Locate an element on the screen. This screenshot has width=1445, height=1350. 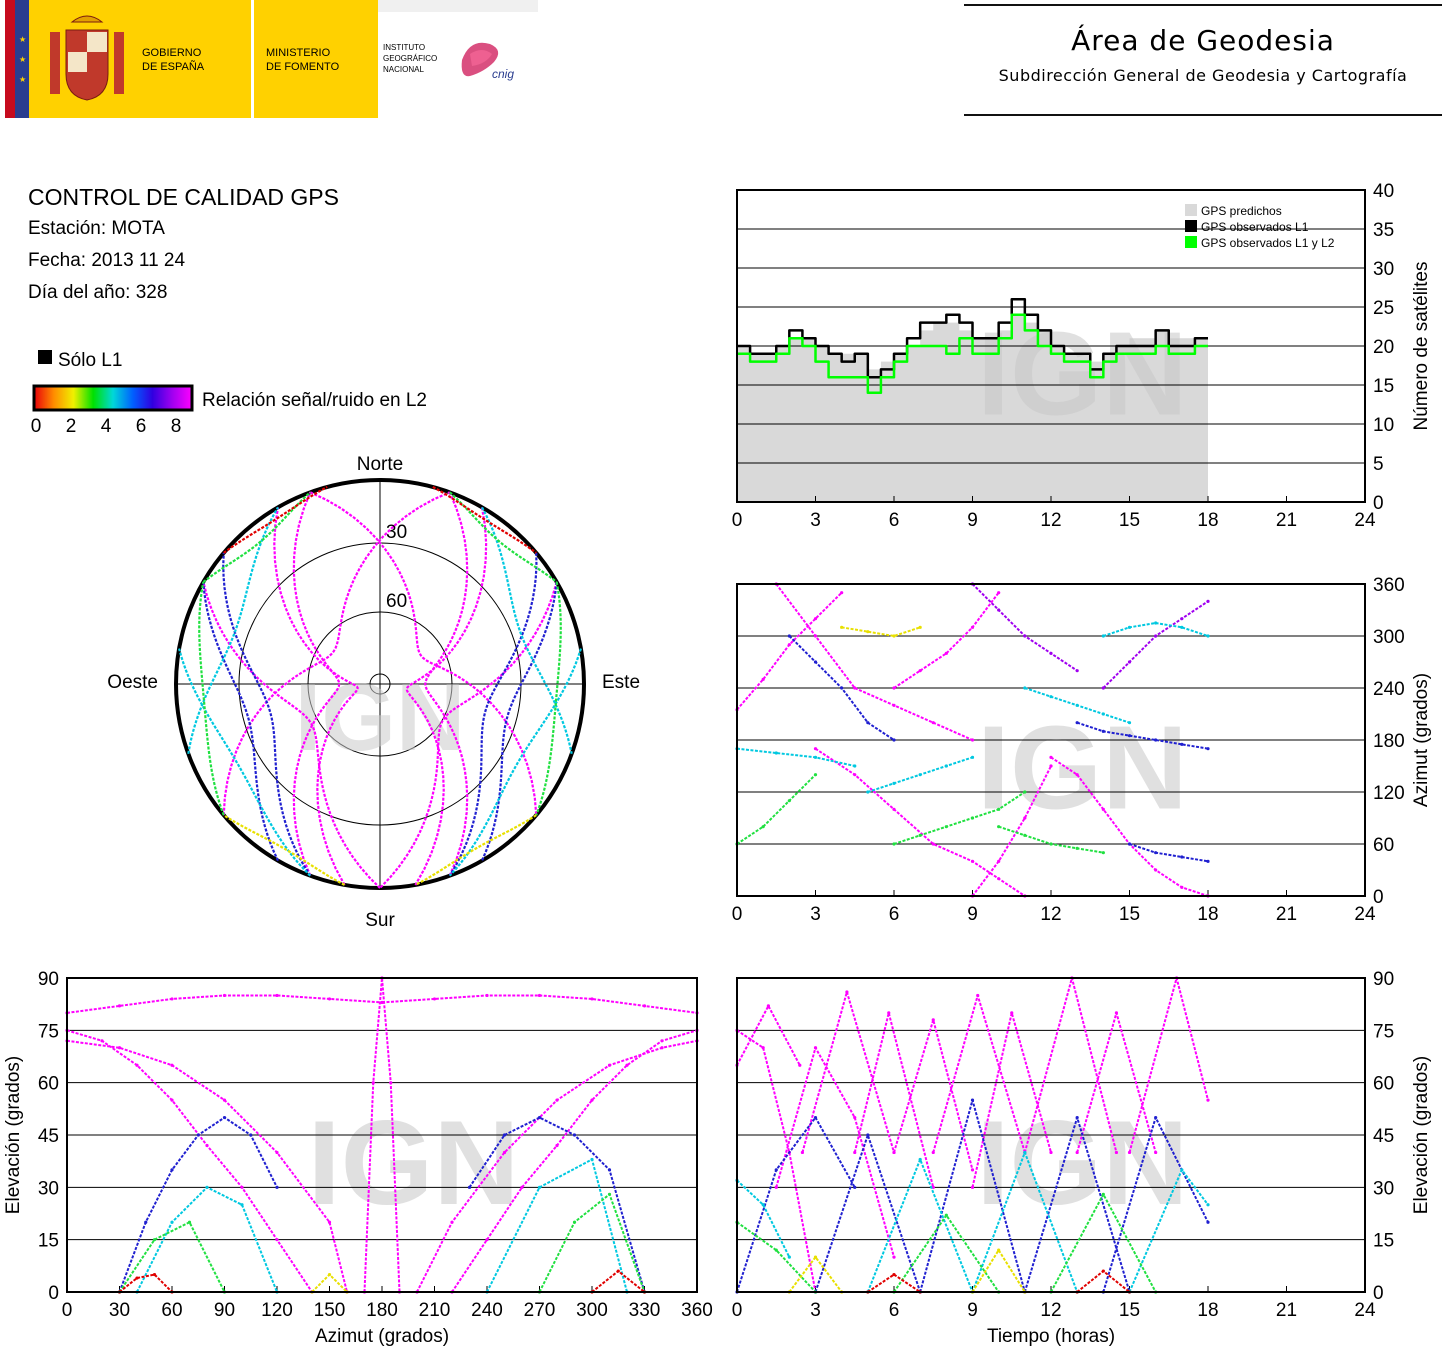
label-east: Este is located at coordinates (621, 682).